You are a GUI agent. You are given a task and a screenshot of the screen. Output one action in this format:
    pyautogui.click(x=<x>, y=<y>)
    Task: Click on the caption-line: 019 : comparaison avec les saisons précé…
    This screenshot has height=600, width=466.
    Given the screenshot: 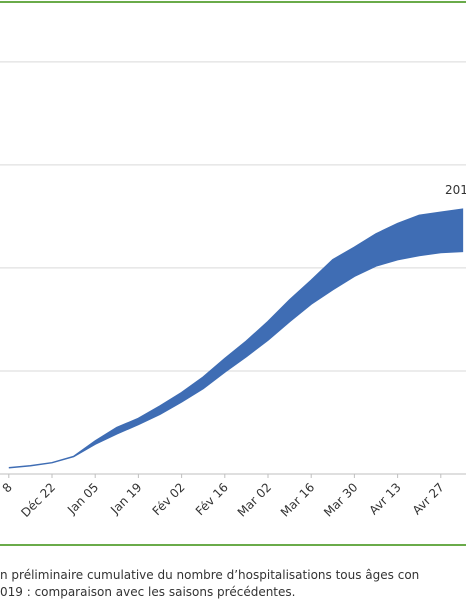 What is the action you would take?
    pyautogui.click(x=147, y=592)
    